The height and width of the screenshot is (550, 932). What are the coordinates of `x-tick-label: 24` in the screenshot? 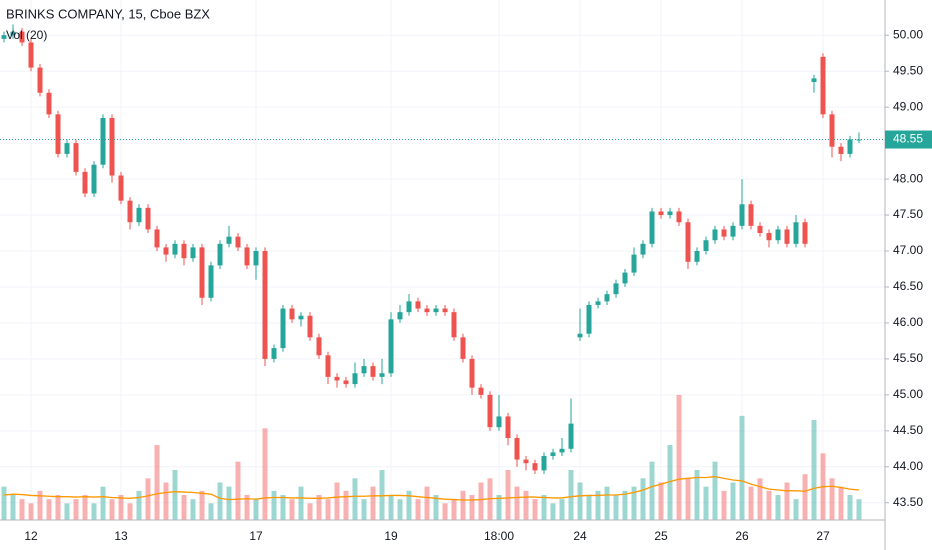 It's located at (580, 536).